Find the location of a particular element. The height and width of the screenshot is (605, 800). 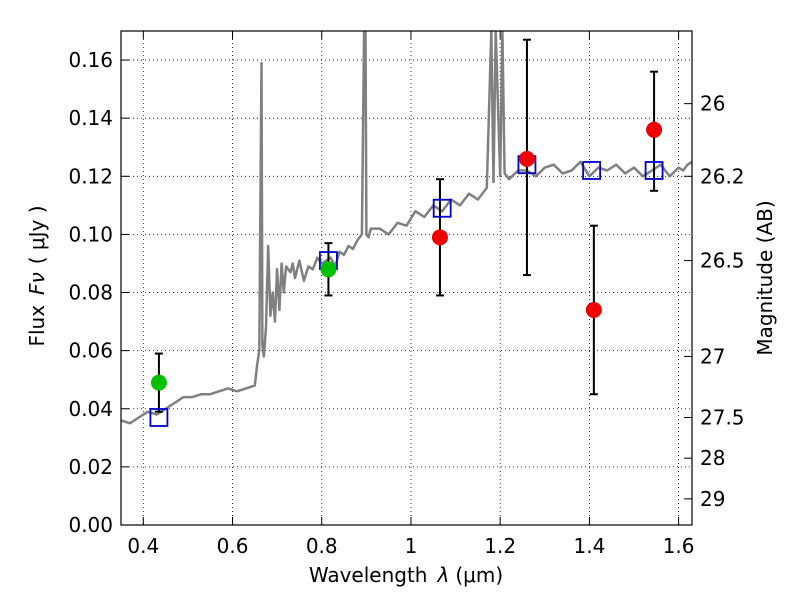

y2-tick-label: 27.5 is located at coordinates (722, 417).